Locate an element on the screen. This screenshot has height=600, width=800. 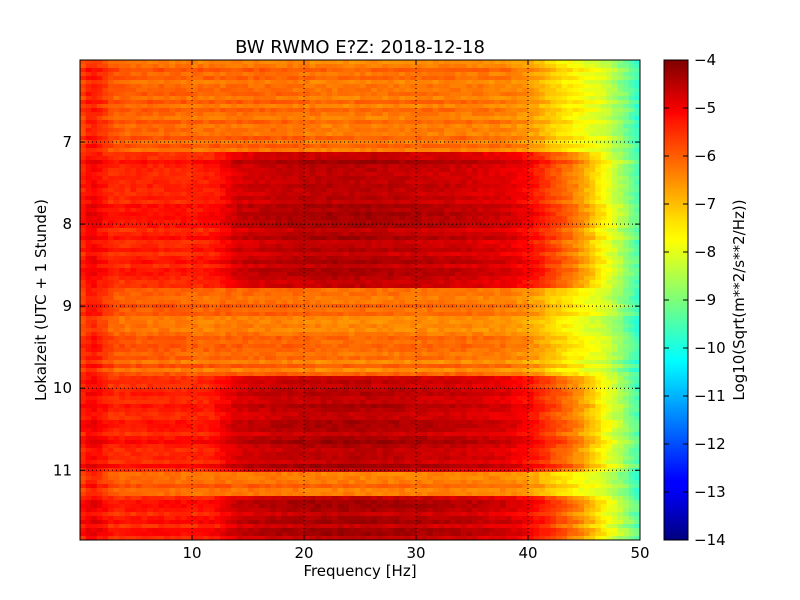
heatmap-cell-2007 is located at coordinates (122, 142).